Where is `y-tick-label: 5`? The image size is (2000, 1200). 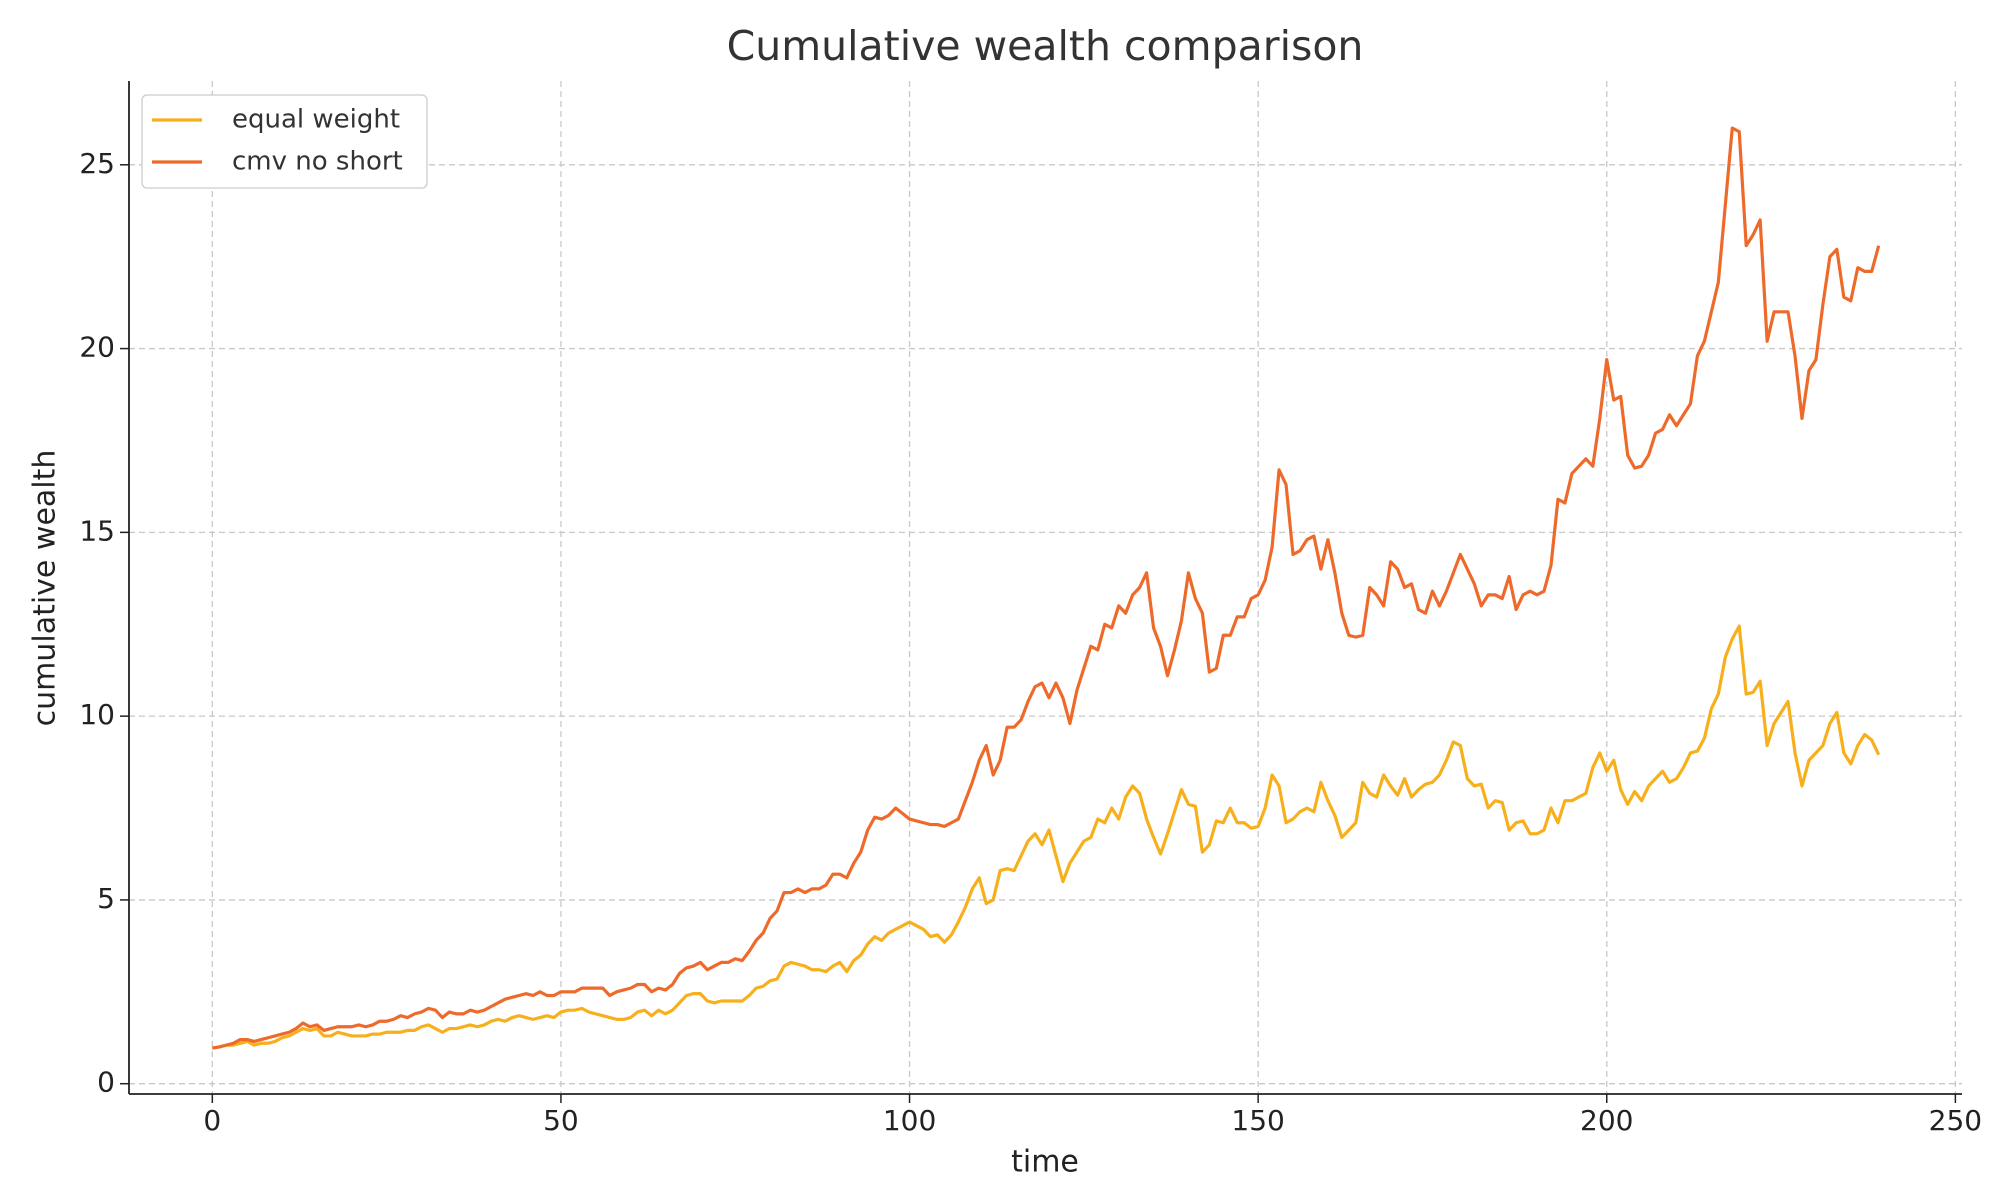 y-tick-label: 5 is located at coordinates (106, 898).